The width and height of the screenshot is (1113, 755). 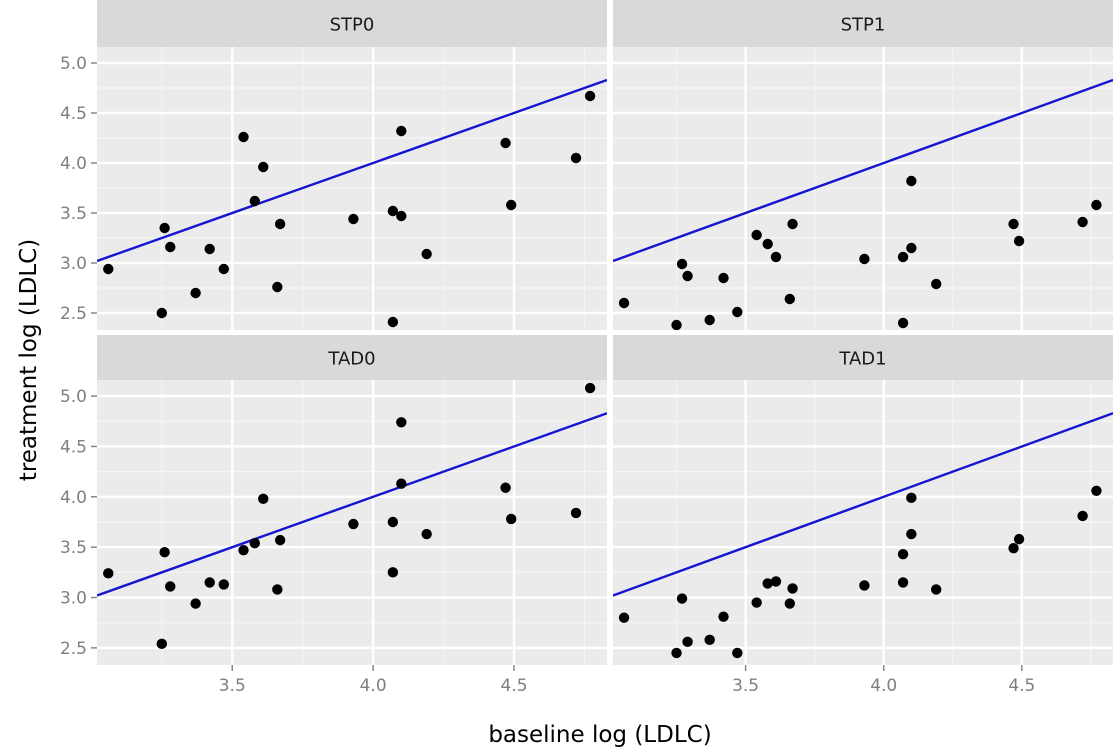 I want to click on facet-strip-label: STP1, so click(x=863, y=25).